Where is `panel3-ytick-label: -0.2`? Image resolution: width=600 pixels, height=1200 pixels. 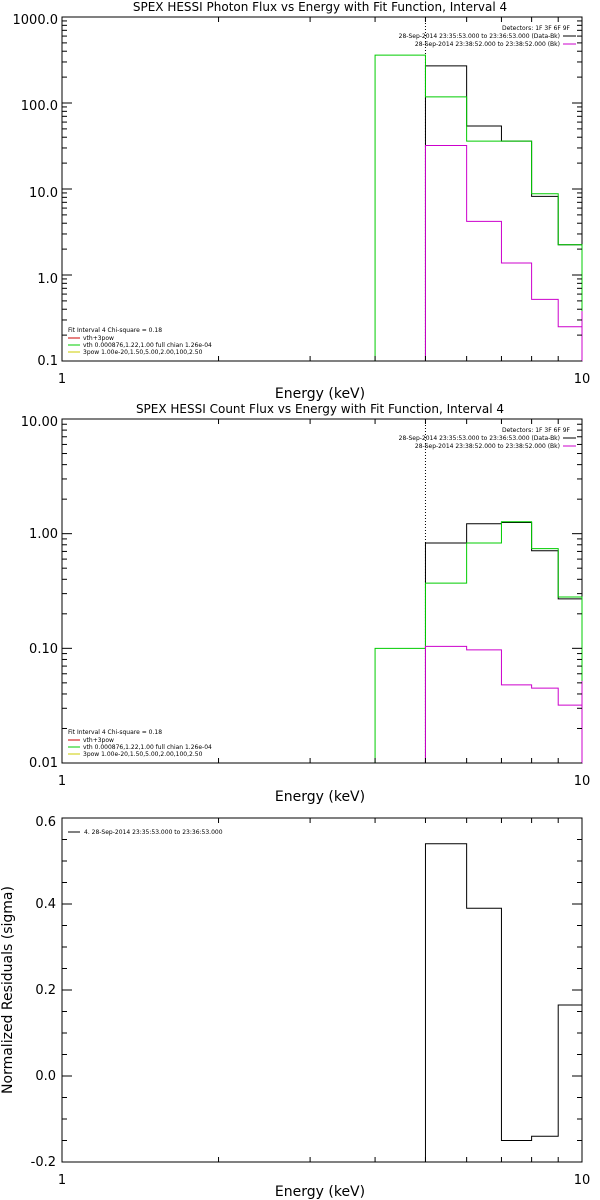 panel3-ytick-label: -0.2 is located at coordinates (43, 1162).